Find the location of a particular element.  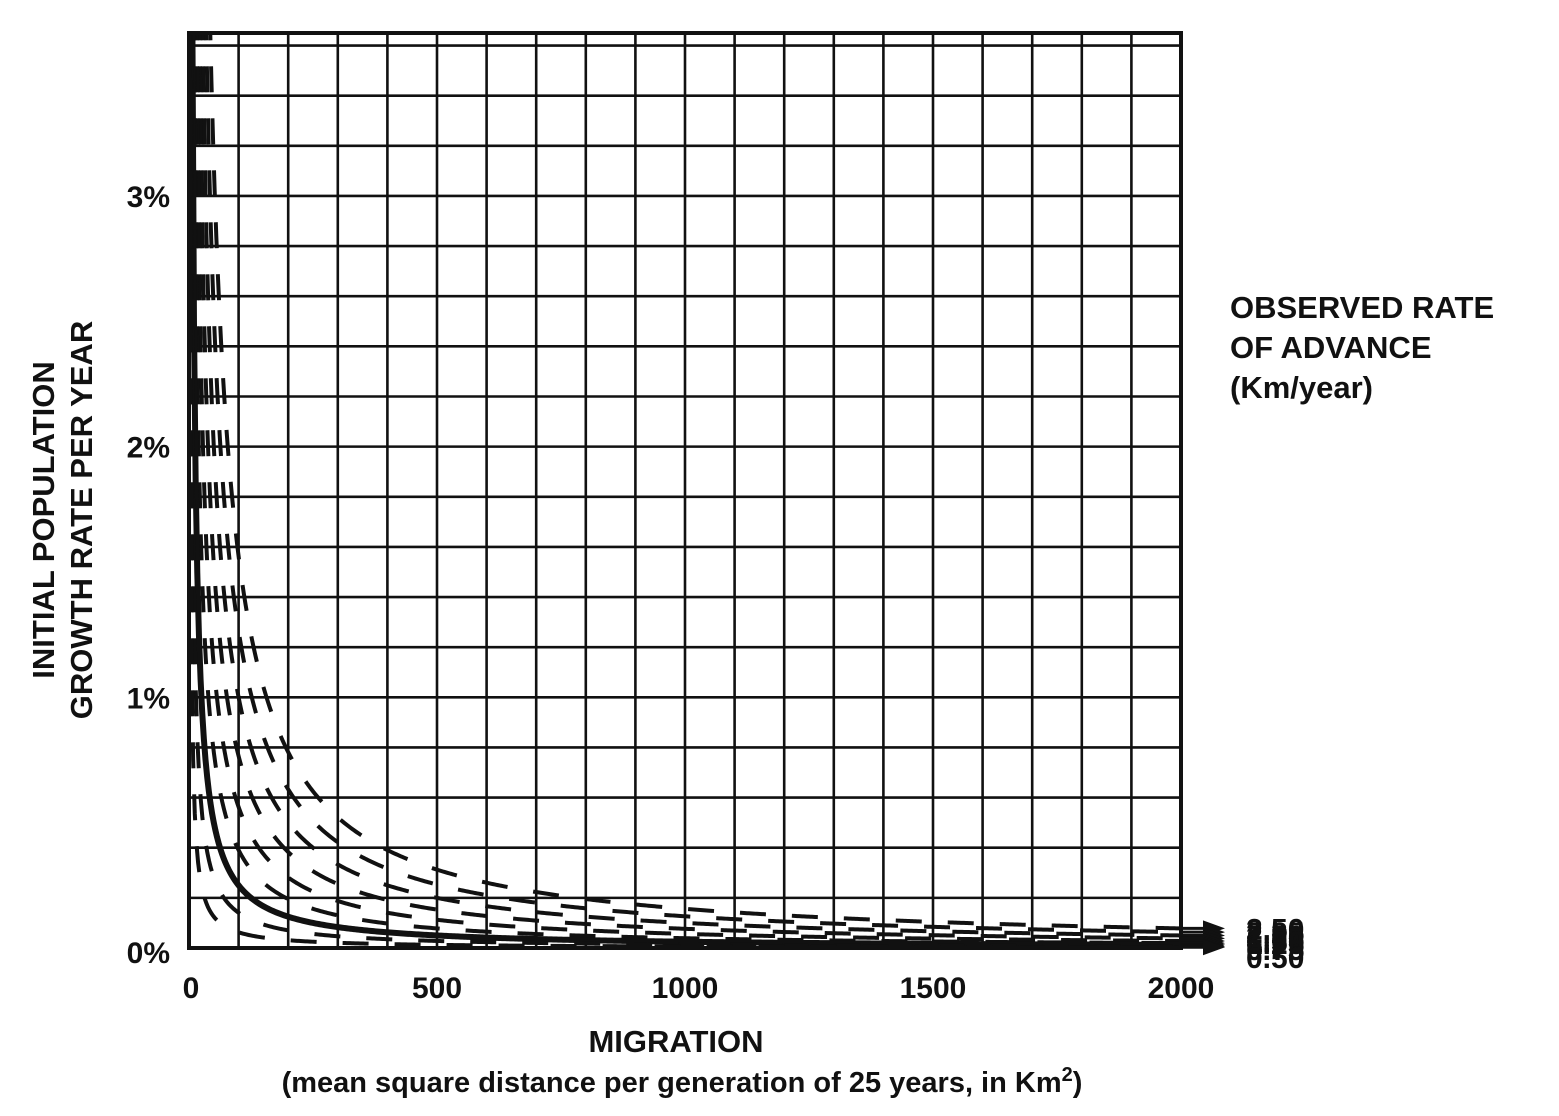

legend-title-line3: (Km/year) is located at coordinates (1301, 387).